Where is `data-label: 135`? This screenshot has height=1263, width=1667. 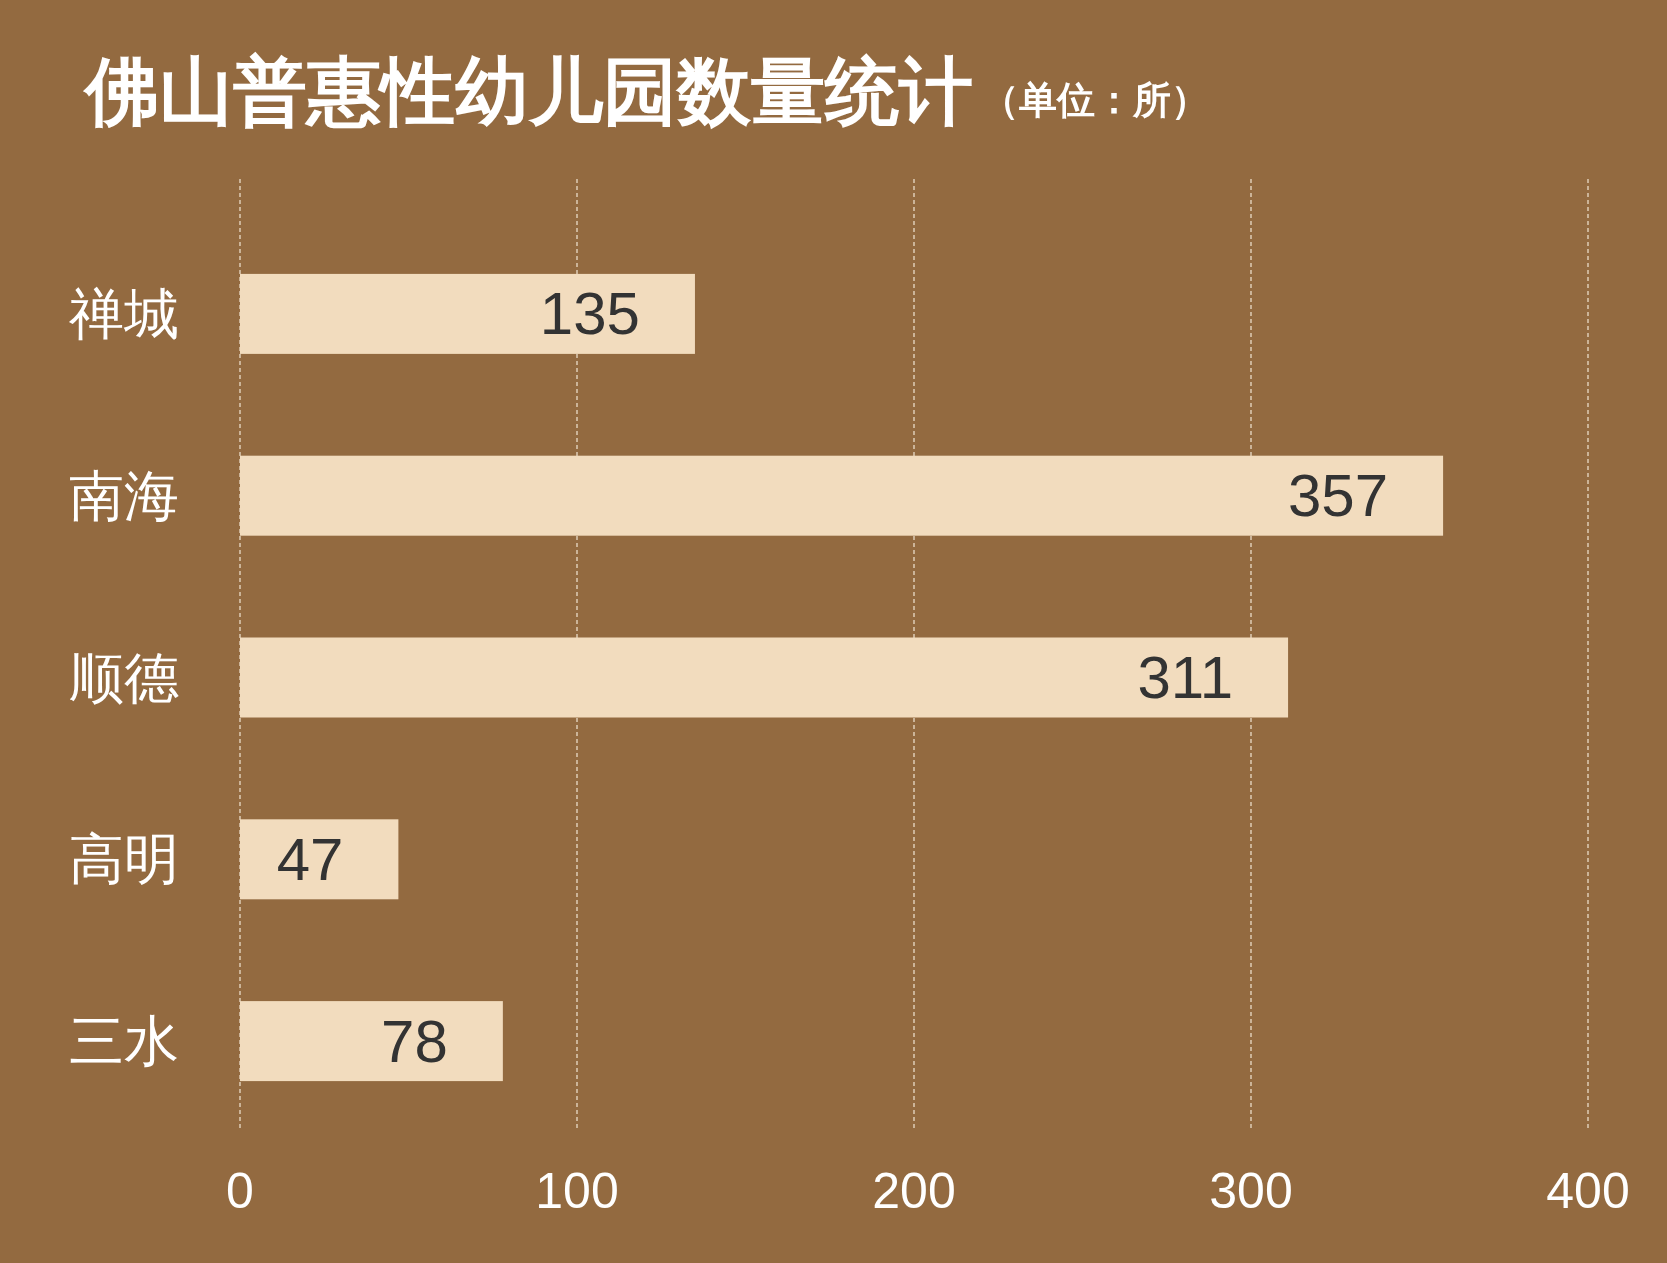
data-label: 135 is located at coordinates (589, 314).